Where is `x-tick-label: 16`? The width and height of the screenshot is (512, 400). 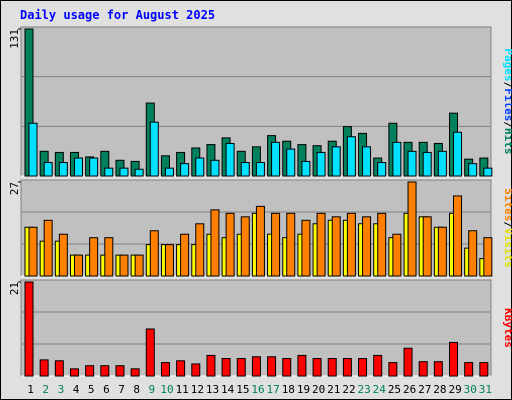 x-tick-label: 16 is located at coordinates (257, 389).